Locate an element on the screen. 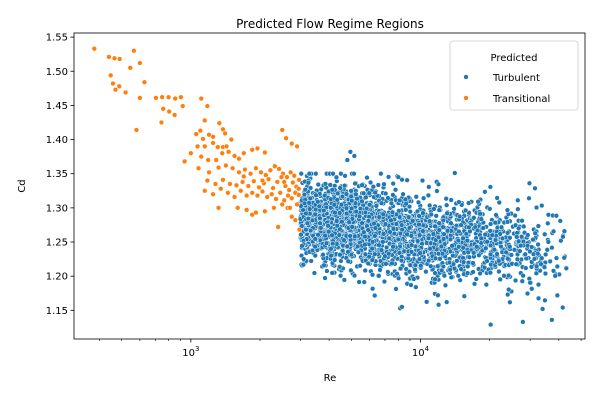 The height and width of the screenshot is (400, 600). legend-marker-transitional is located at coordinates (466, 98).